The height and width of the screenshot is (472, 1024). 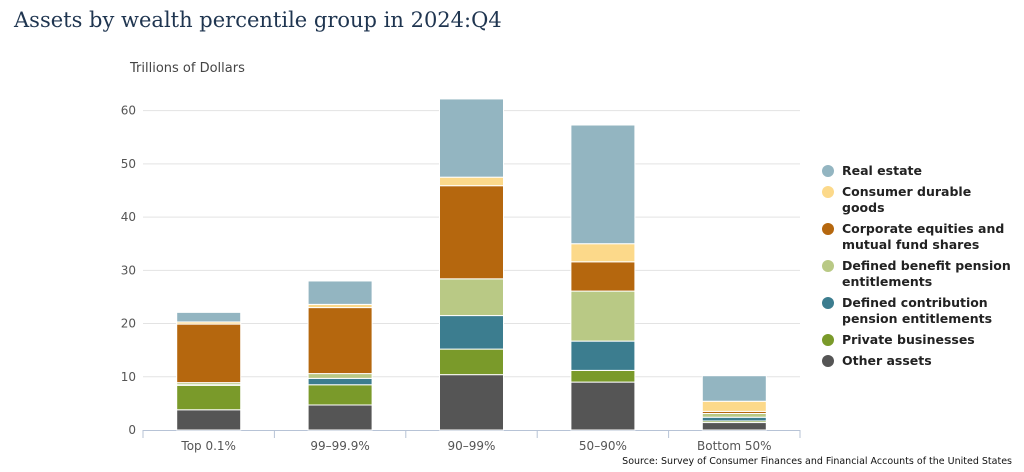 What do you see at coordinates (908, 339) in the screenshot?
I see `legend-label: Private businesses` at bounding box center [908, 339].